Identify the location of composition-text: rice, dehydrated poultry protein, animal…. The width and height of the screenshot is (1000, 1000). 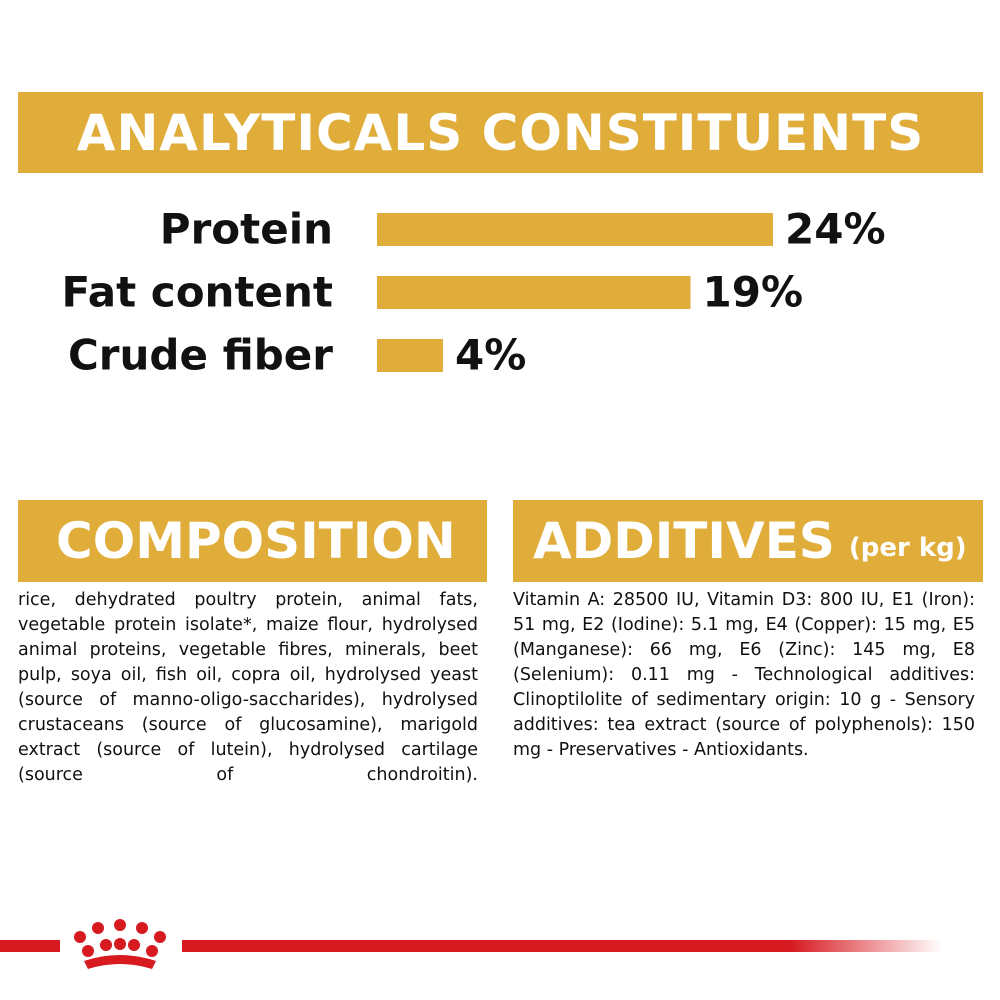
(248, 687).